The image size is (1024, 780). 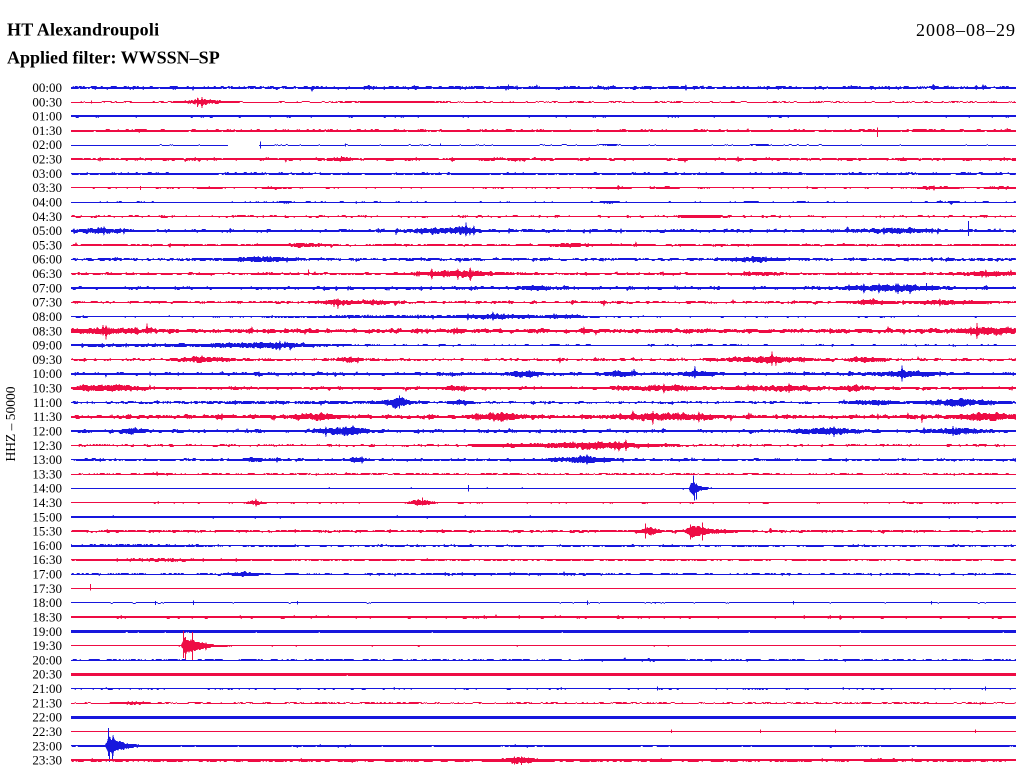 What do you see at coordinates (47, 659) in the screenshot?
I see `svg-text: 20:00` at bounding box center [47, 659].